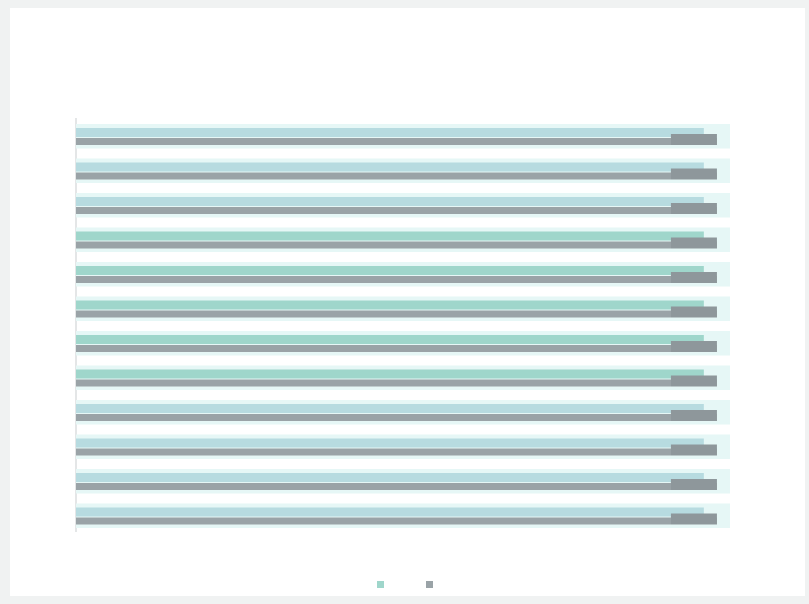 This screenshot has width=809, height=604. Describe the element at coordinates (407, 584) in the screenshot. I see `legend` at that location.